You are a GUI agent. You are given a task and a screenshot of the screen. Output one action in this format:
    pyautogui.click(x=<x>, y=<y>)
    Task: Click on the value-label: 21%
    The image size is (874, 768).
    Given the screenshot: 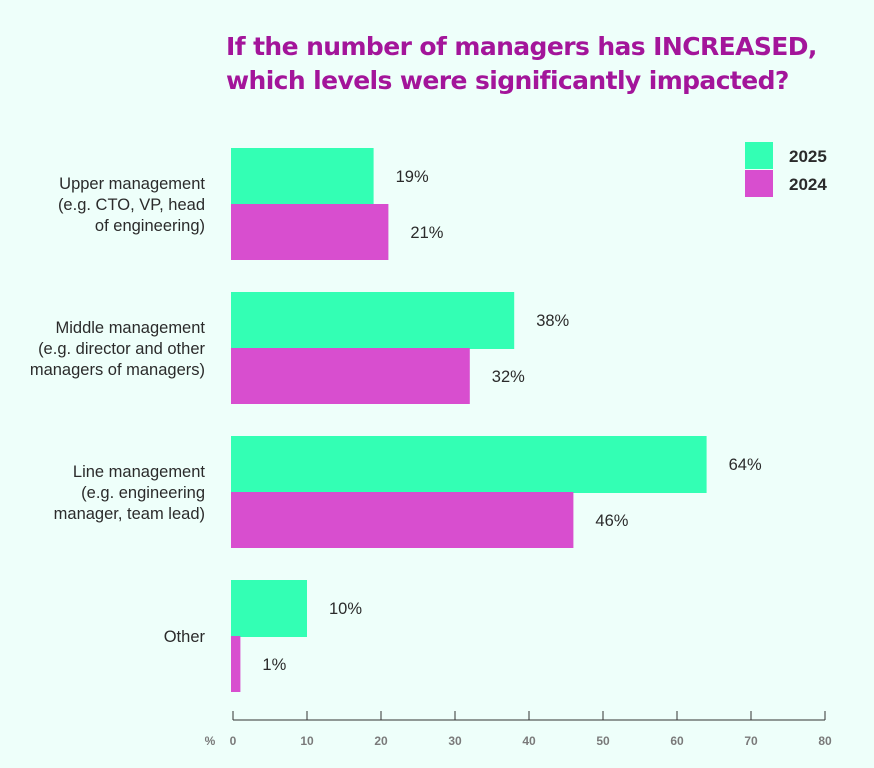 What is the action you would take?
    pyautogui.click(x=426, y=233)
    